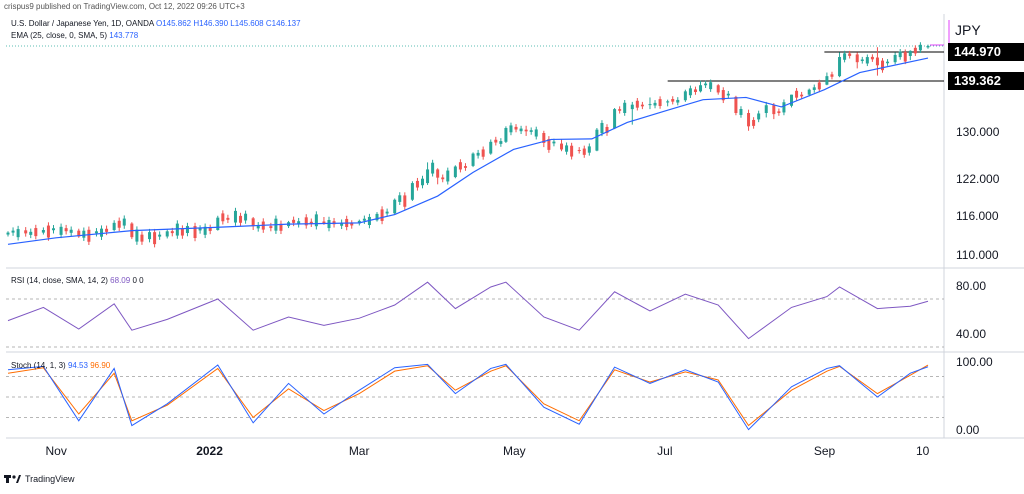  Describe the element at coordinates (824, 451) in the screenshot. I see `time-axis-tick: Sep` at that location.